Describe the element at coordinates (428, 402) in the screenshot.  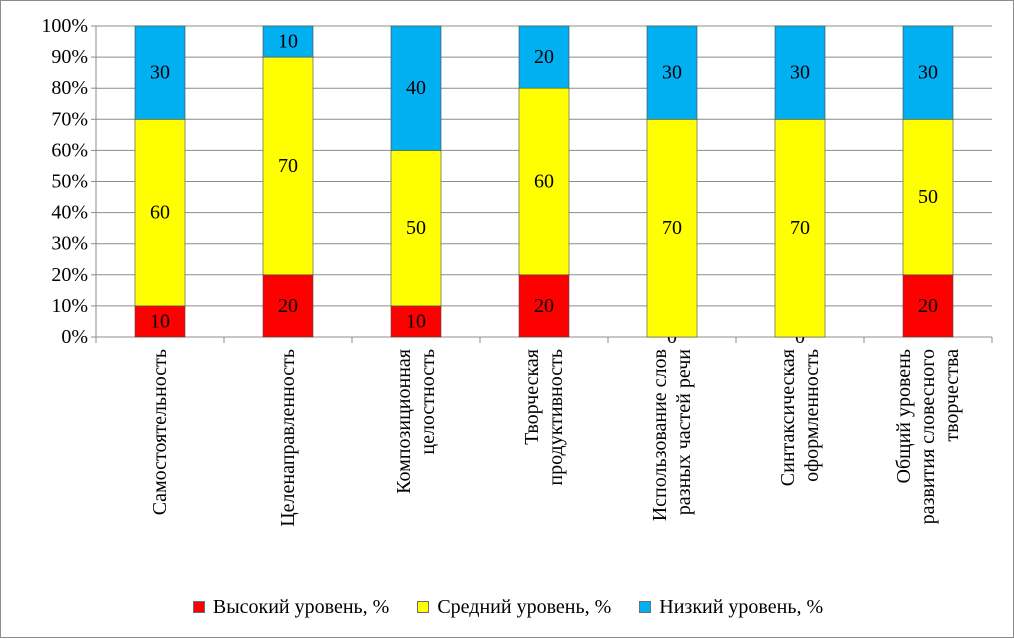
I see `category-label: целостность` at that location.